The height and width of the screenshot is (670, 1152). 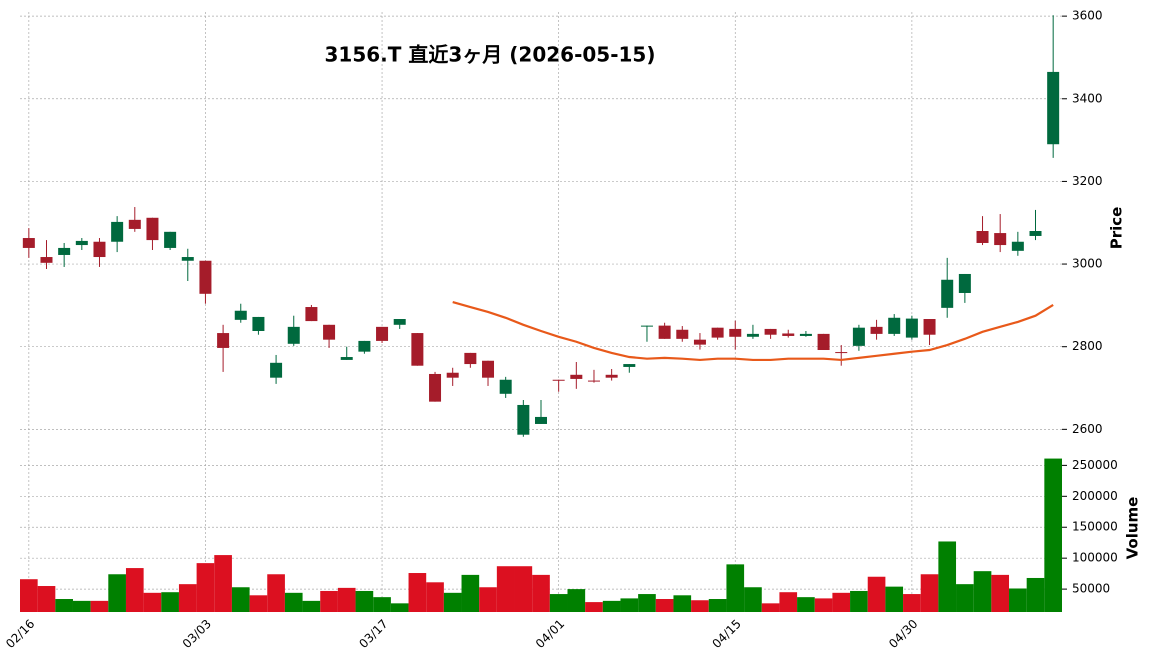 I want to click on y-tick-label: 100000, so click(x=1095, y=558).